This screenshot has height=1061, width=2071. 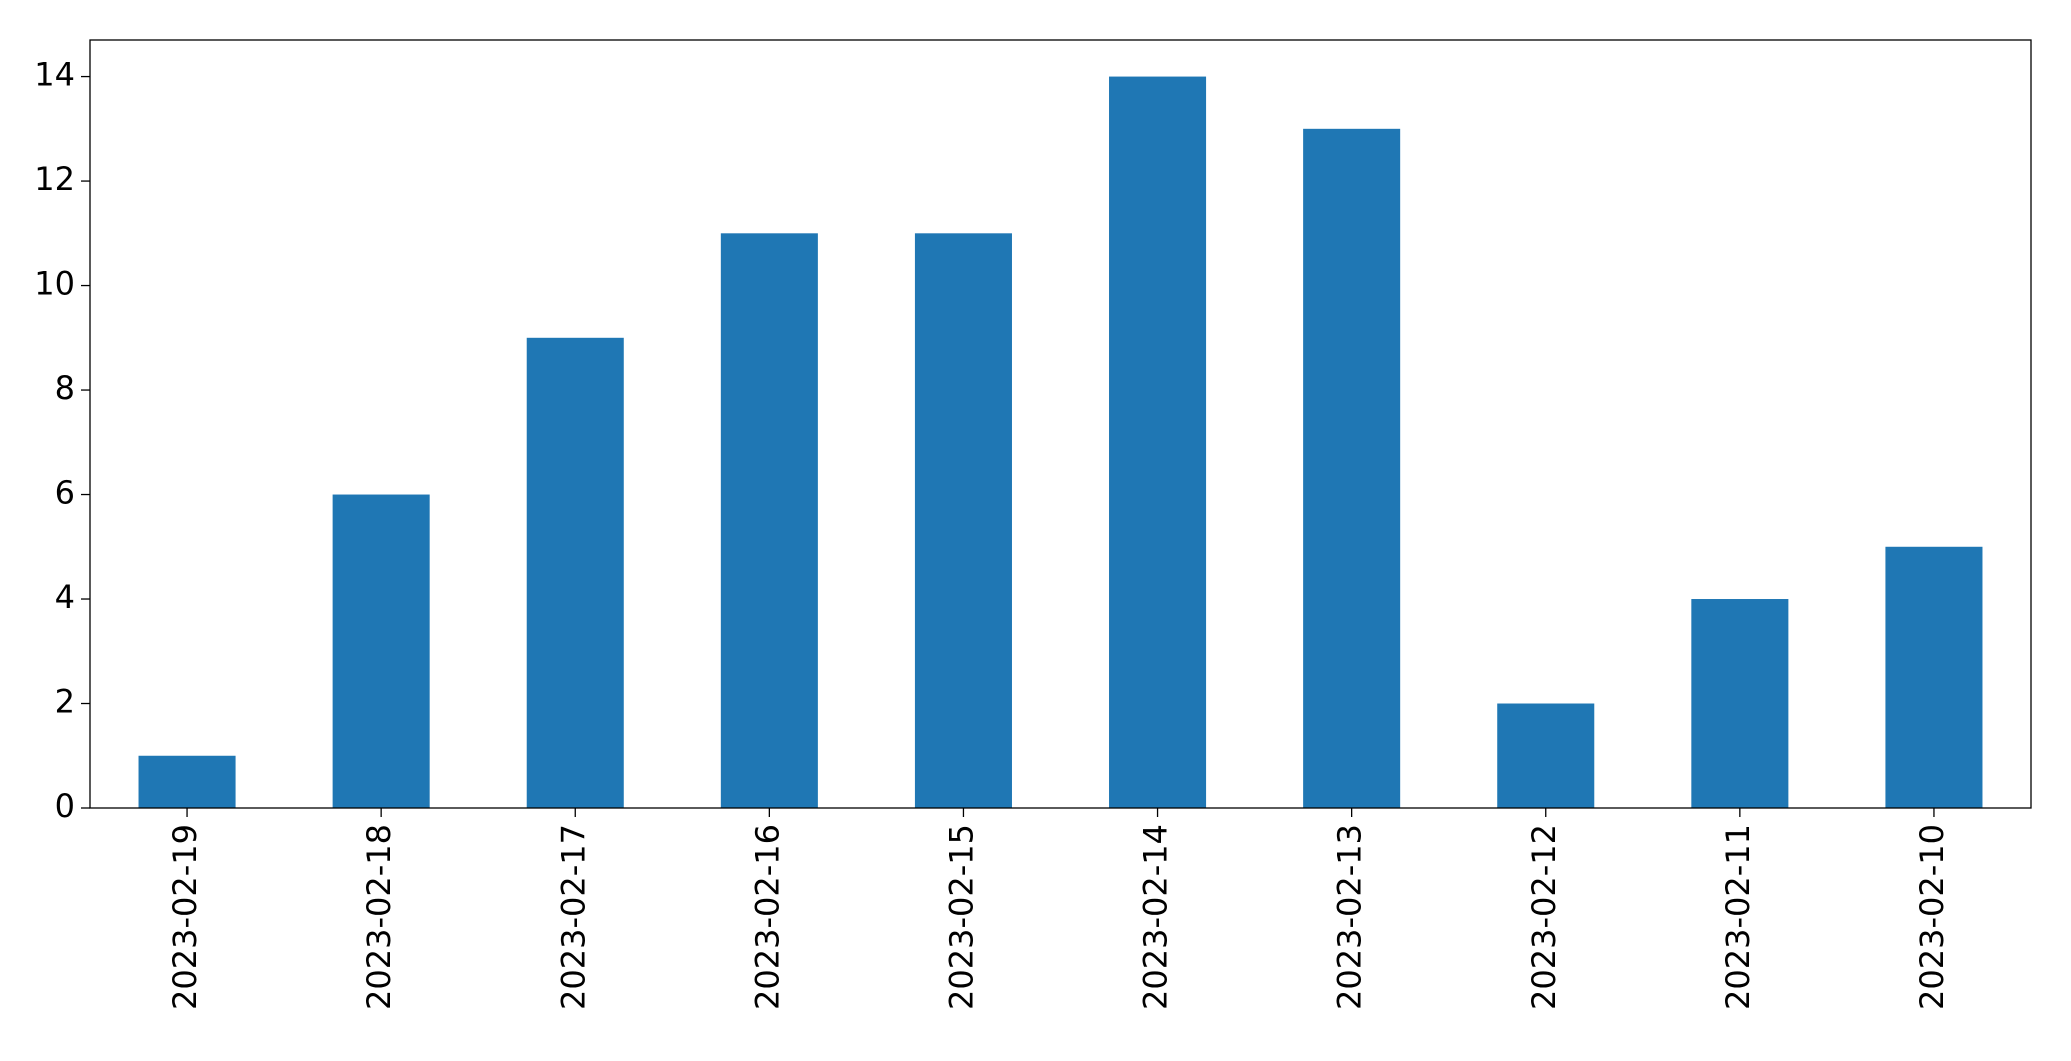 What do you see at coordinates (573, 917) in the screenshot?
I see `x-tick-label: 2023-02-17` at bounding box center [573, 917].